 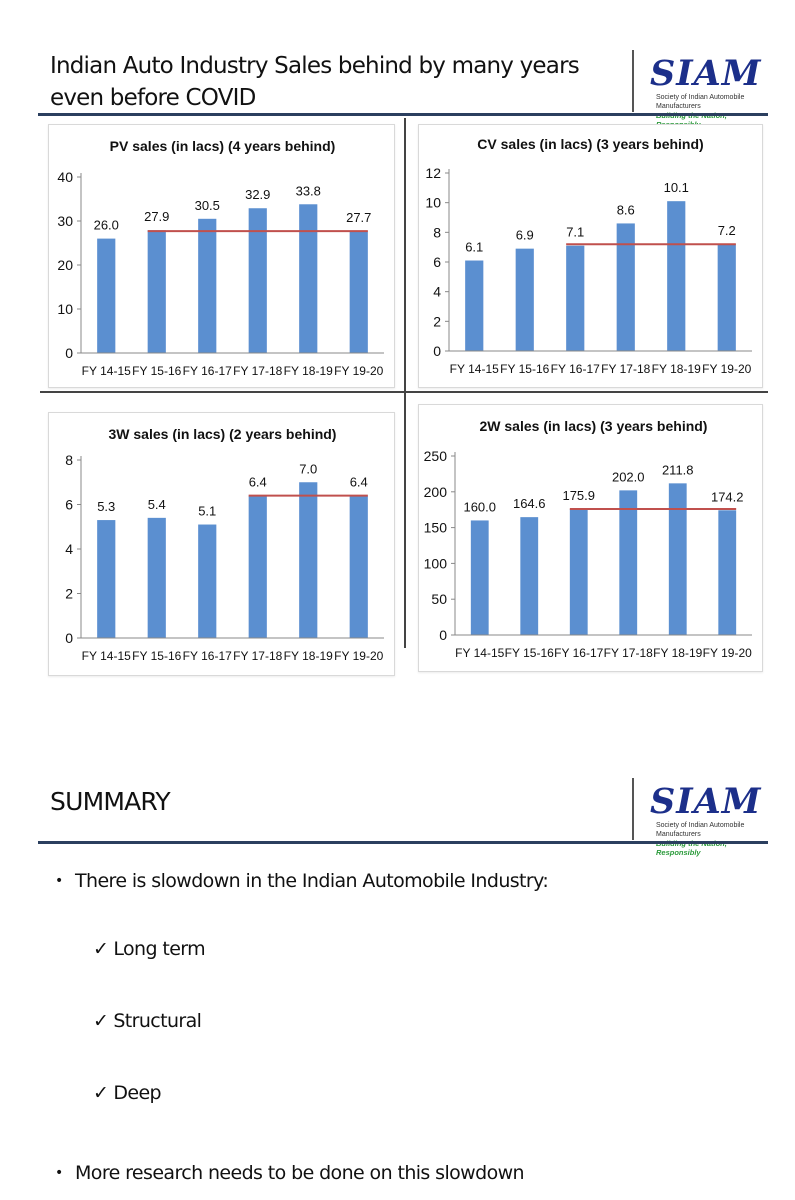 I want to click on data-label: 5.1, so click(x=207, y=511).